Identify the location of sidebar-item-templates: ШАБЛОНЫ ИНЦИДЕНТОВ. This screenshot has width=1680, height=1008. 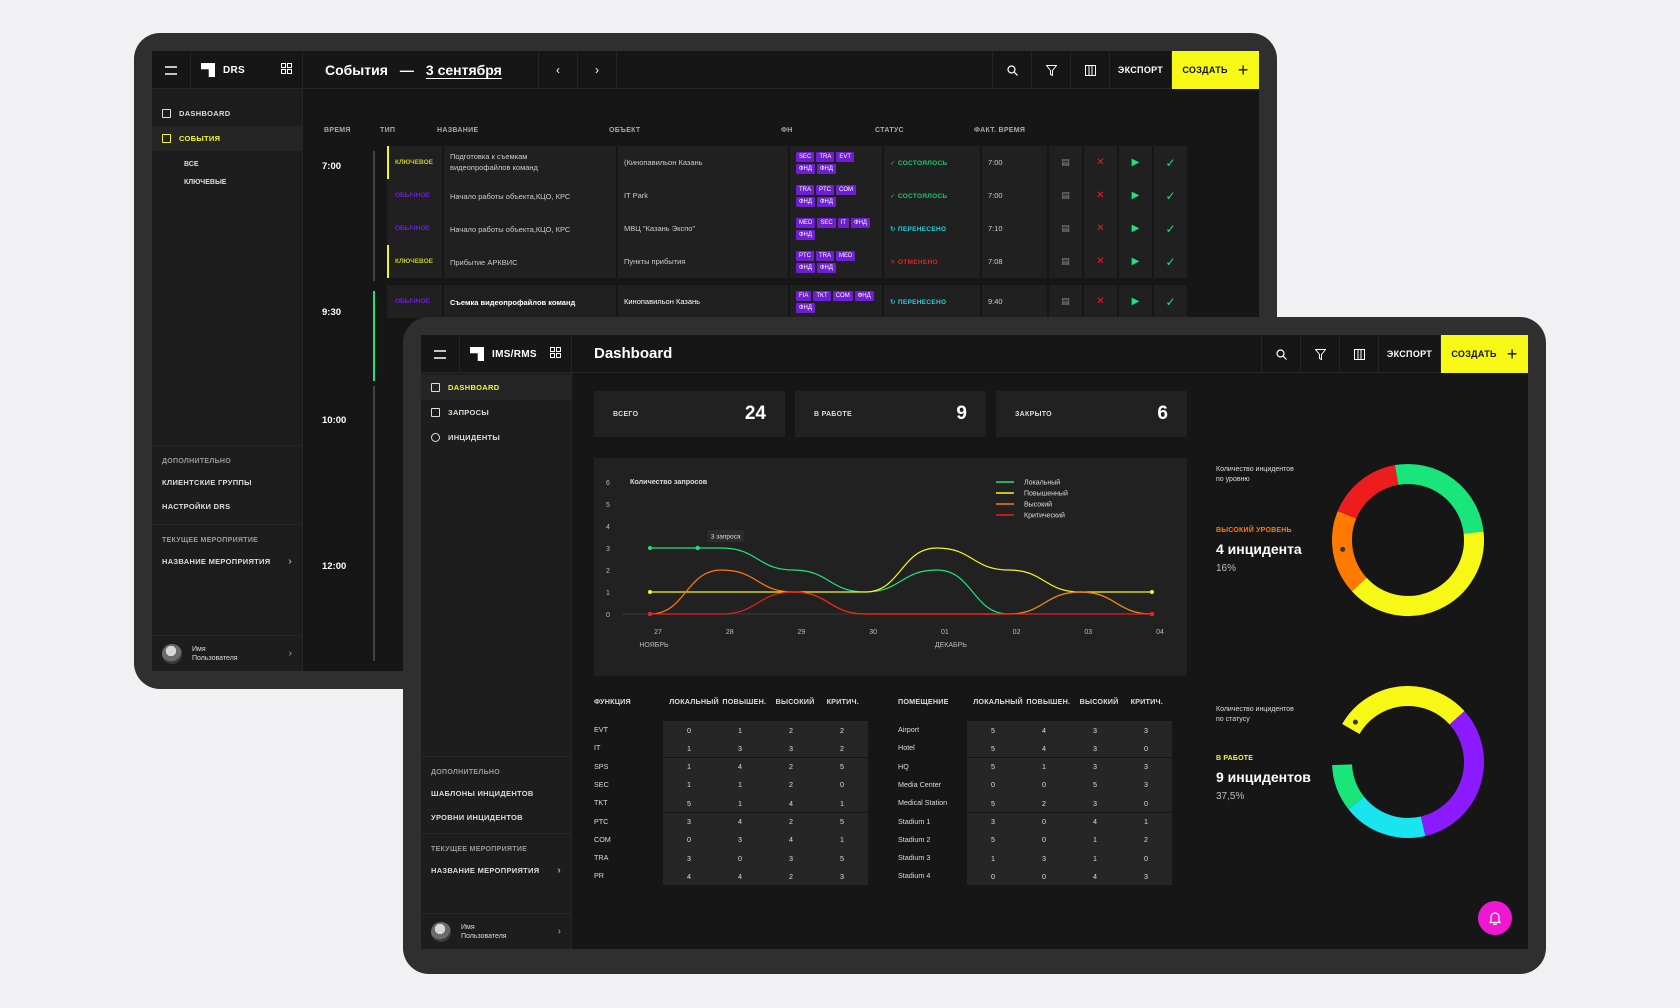
(496, 793).